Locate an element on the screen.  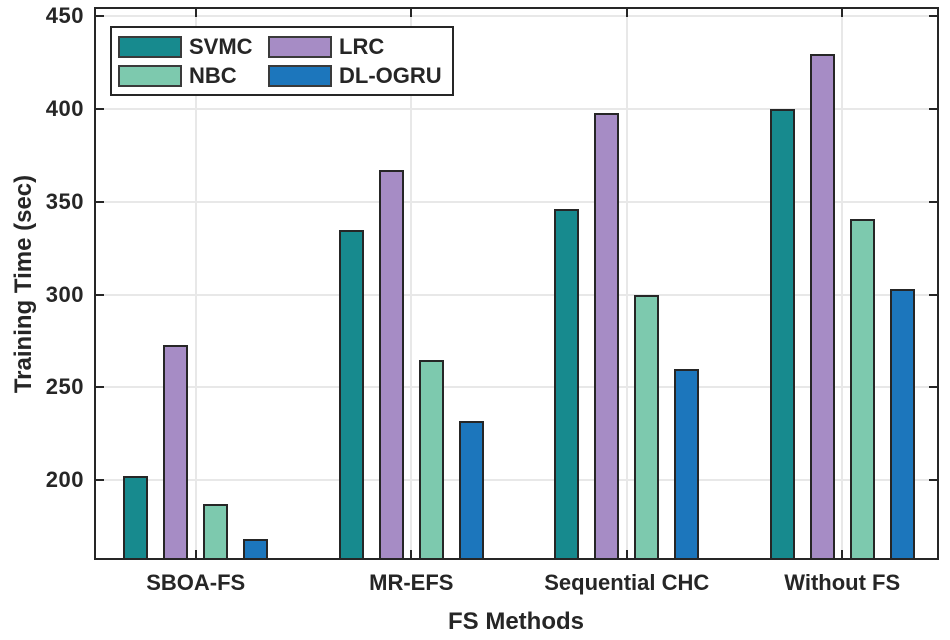
y-tick-label: 300 is located at coordinates (64, 294).